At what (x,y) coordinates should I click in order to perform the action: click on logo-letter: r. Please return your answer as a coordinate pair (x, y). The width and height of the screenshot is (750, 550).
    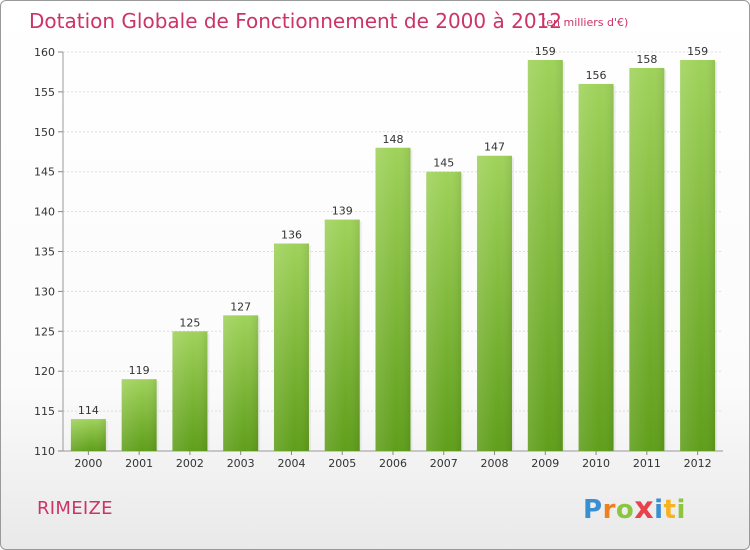
    Looking at the image, I should click on (609, 510).